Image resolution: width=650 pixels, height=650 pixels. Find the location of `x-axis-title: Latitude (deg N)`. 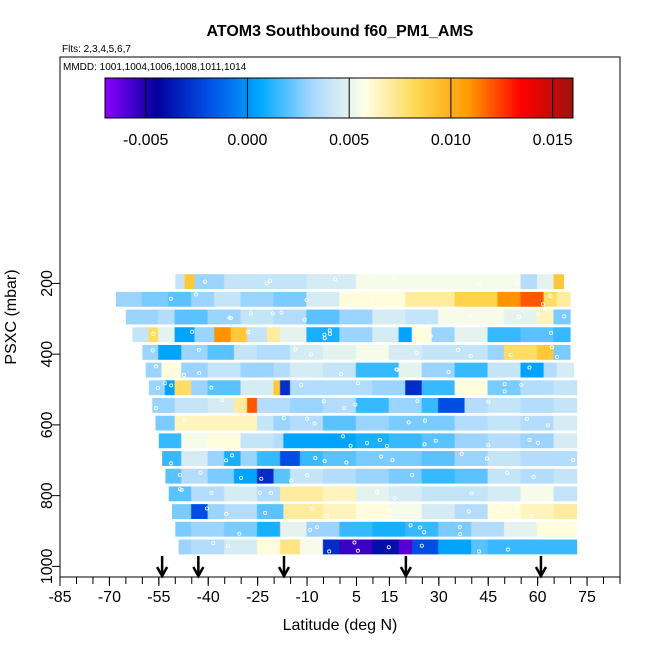

x-axis-title: Latitude (deg N) is located at coordinates (340, 625).